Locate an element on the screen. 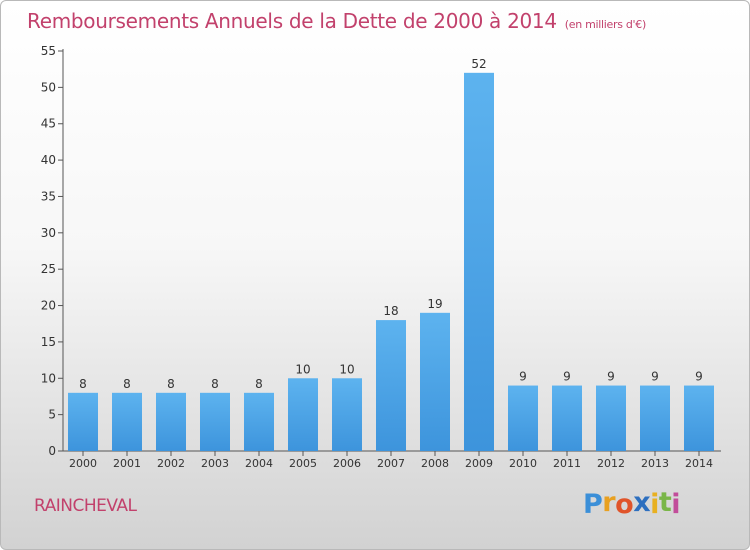 Image resolution: width=750 pixels, height=550 pixels. logo-letter: x is located at coordinates (642, 502).